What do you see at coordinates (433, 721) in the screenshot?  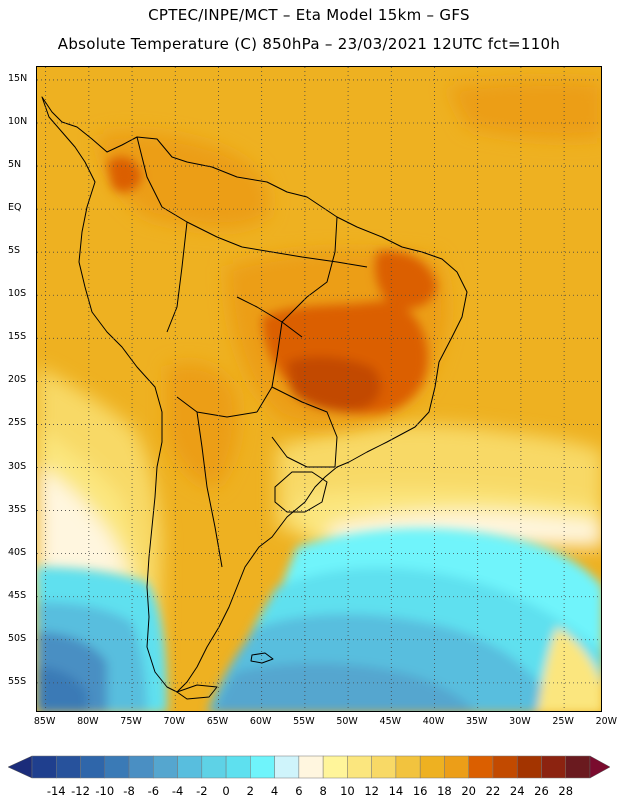 I see `lon-label: 40W` at bounding box center [433, 721].